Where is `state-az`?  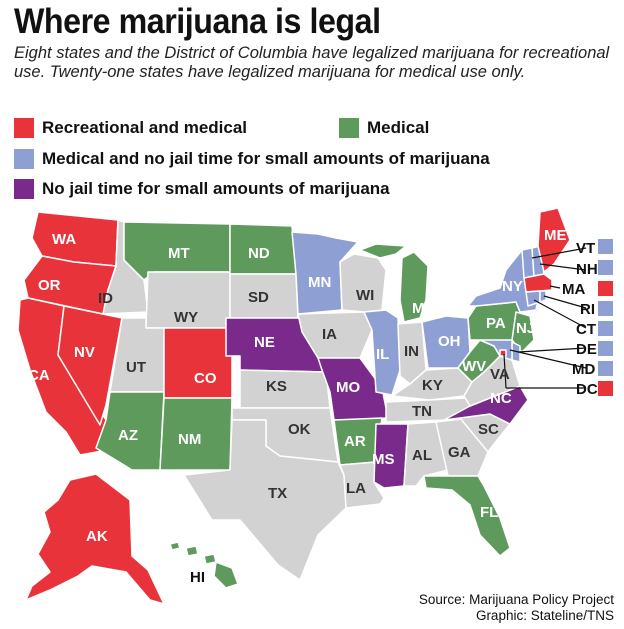
state-az is located at coordinates (130, 431).